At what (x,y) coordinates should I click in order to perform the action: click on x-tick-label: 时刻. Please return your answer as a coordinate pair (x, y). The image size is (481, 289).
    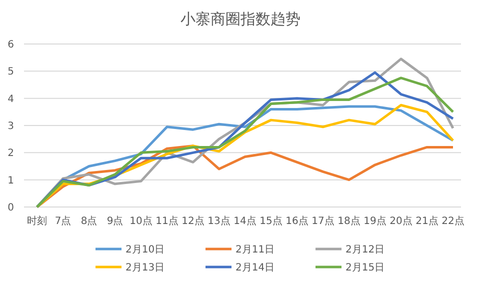
    Looking at the image, I should click on (37, 221).